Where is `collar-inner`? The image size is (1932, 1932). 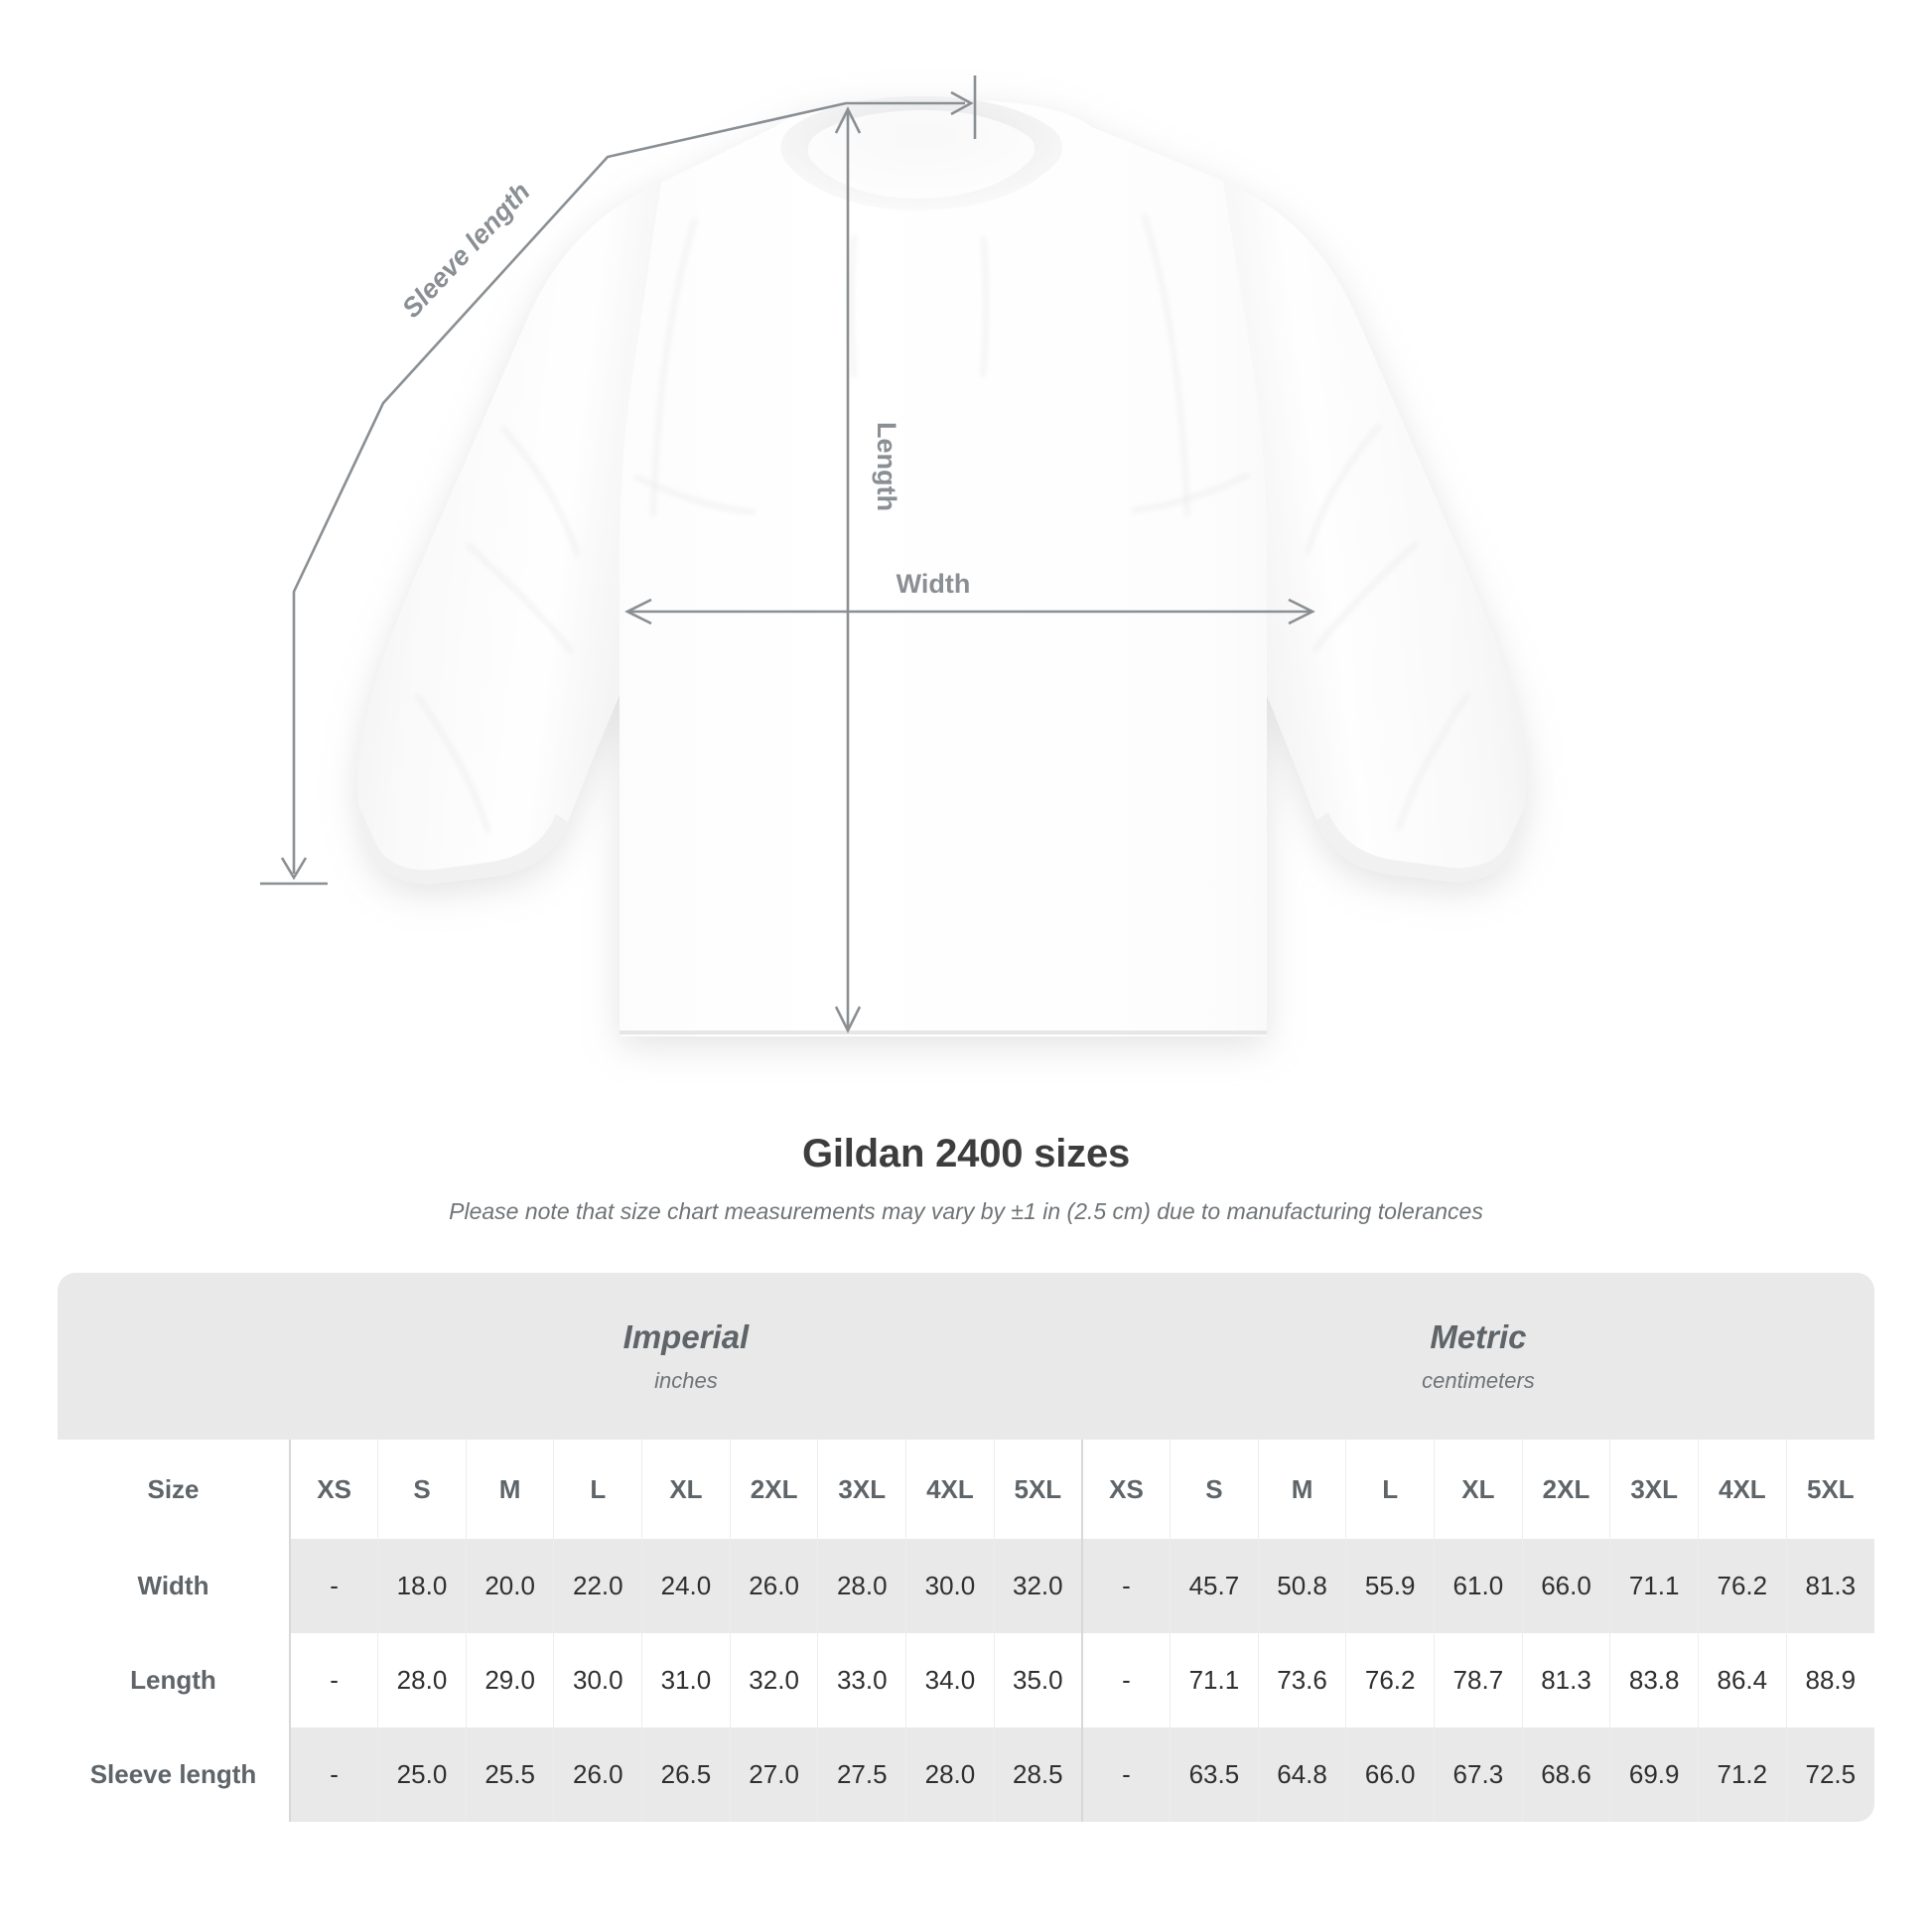 collar-inner is located at coordinates (921, 154).